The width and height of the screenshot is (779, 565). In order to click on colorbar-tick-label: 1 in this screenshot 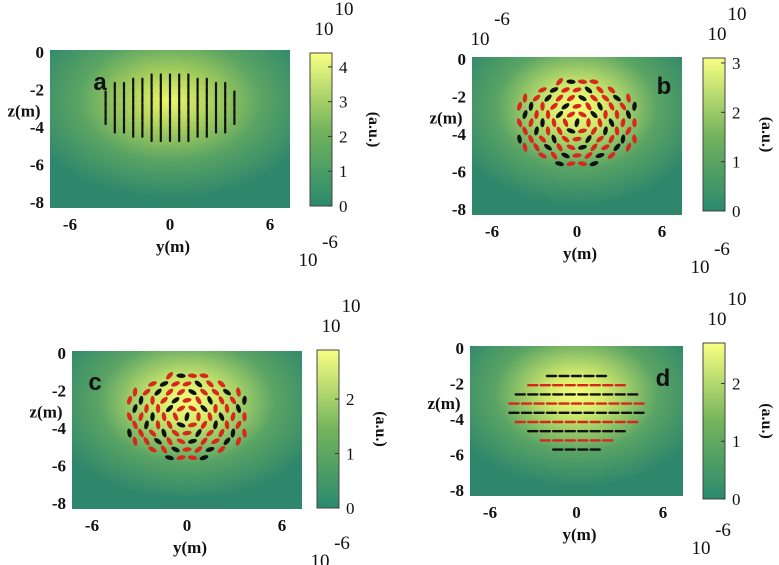, I will do `click(350, 454)`.